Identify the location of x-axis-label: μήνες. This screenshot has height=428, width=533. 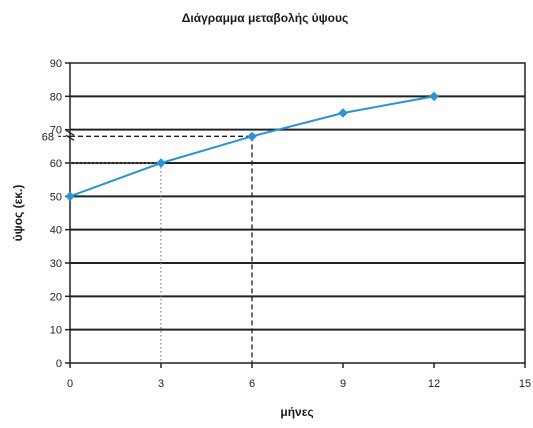
(296, 412).